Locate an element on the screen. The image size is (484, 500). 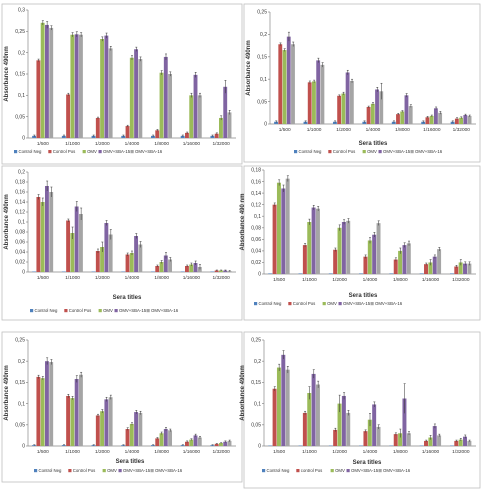
y-axis-label: Absorbance 490 nm is located at coordinates (243, 221).